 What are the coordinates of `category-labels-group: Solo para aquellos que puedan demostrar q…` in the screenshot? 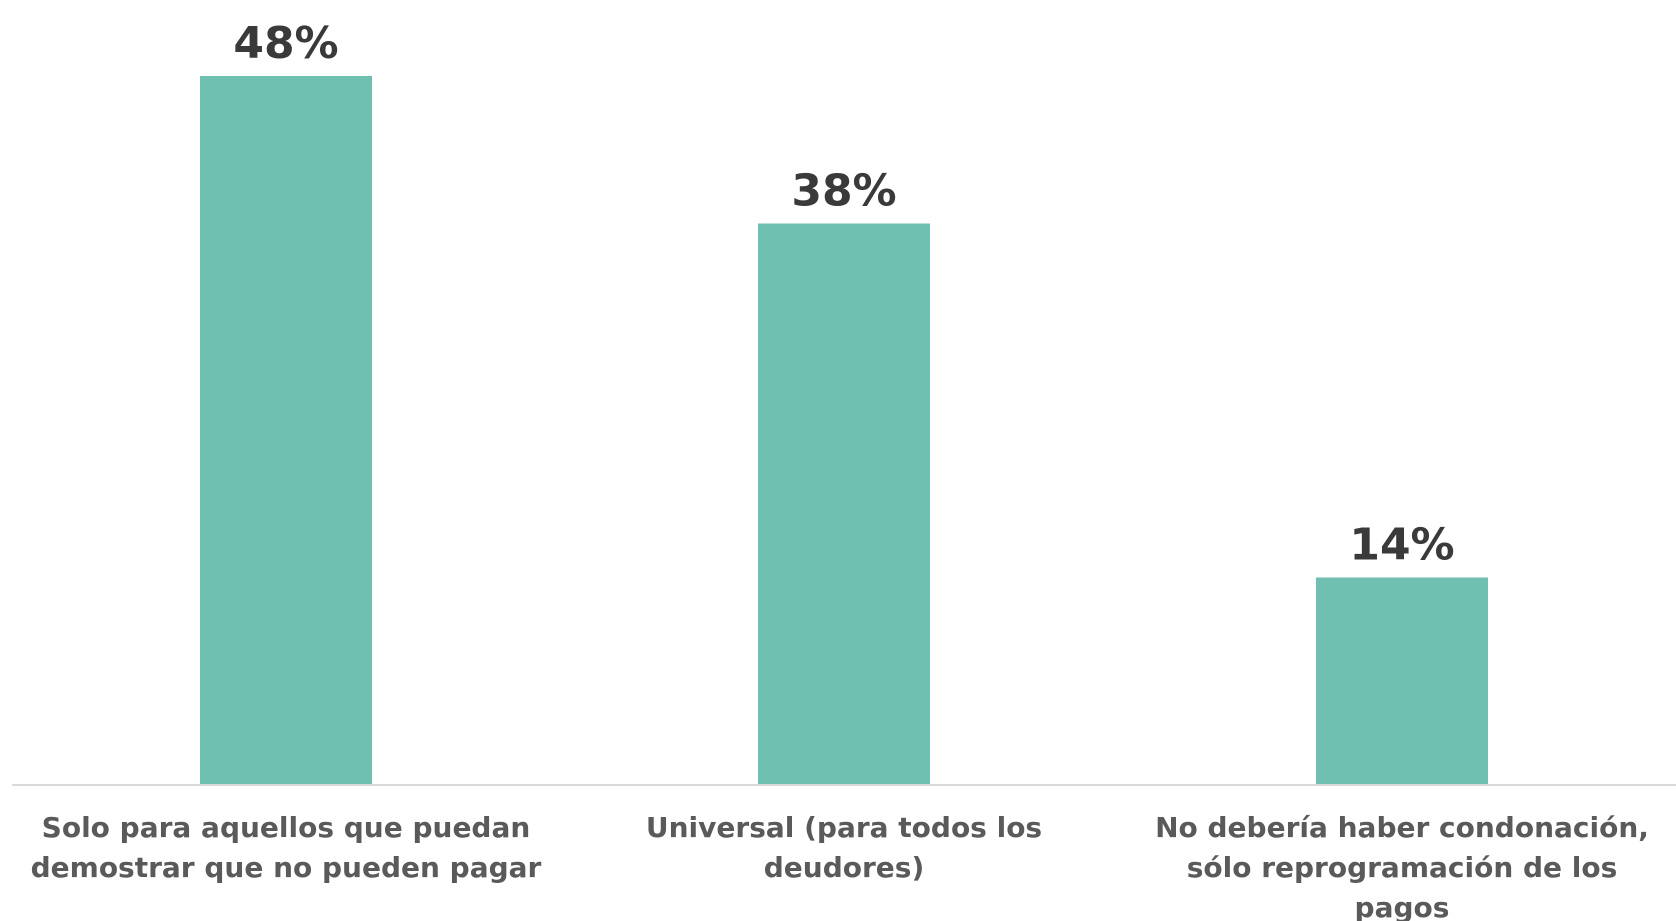 It's located at (840, 866).